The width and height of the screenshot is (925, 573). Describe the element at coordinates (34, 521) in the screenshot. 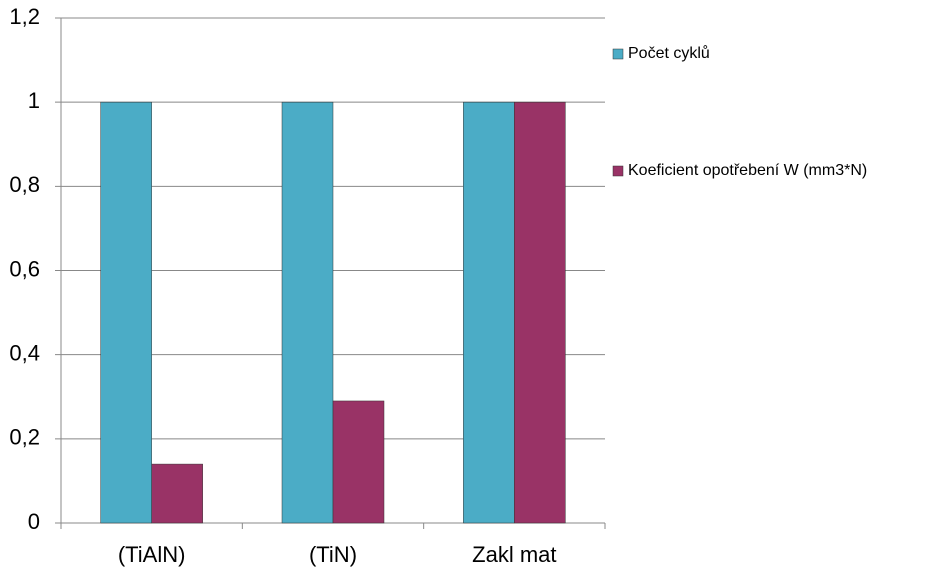

I see `y-tick-label: 0` at that location.